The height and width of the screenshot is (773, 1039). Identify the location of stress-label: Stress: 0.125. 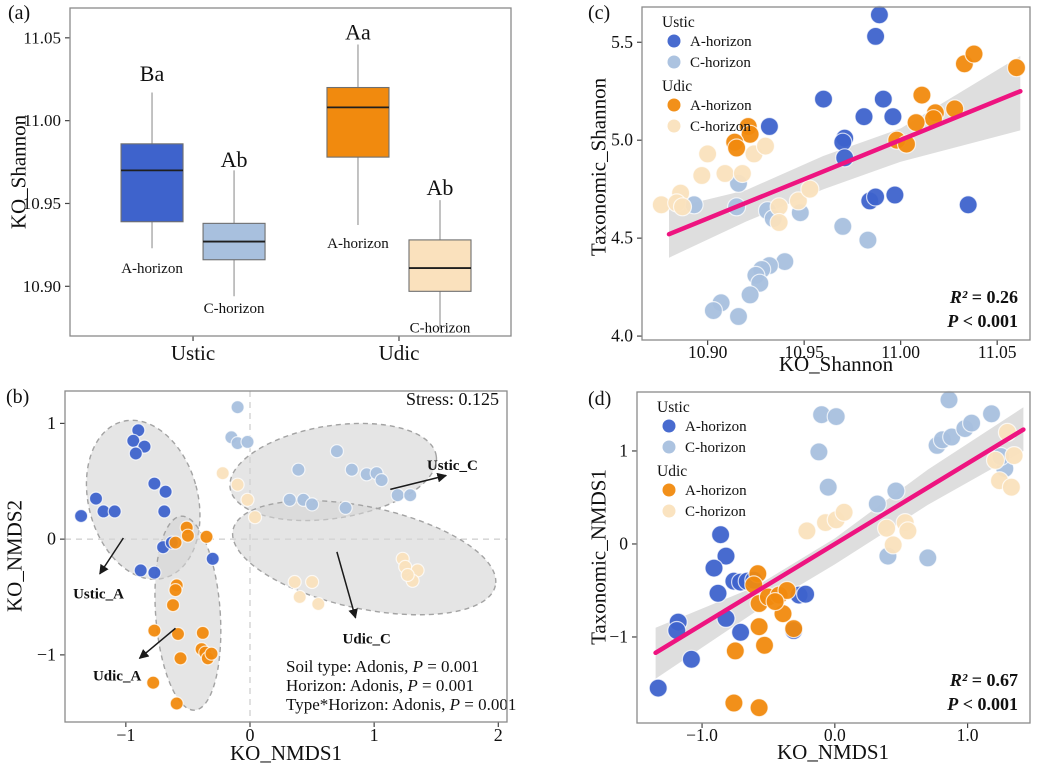
(452, 399).